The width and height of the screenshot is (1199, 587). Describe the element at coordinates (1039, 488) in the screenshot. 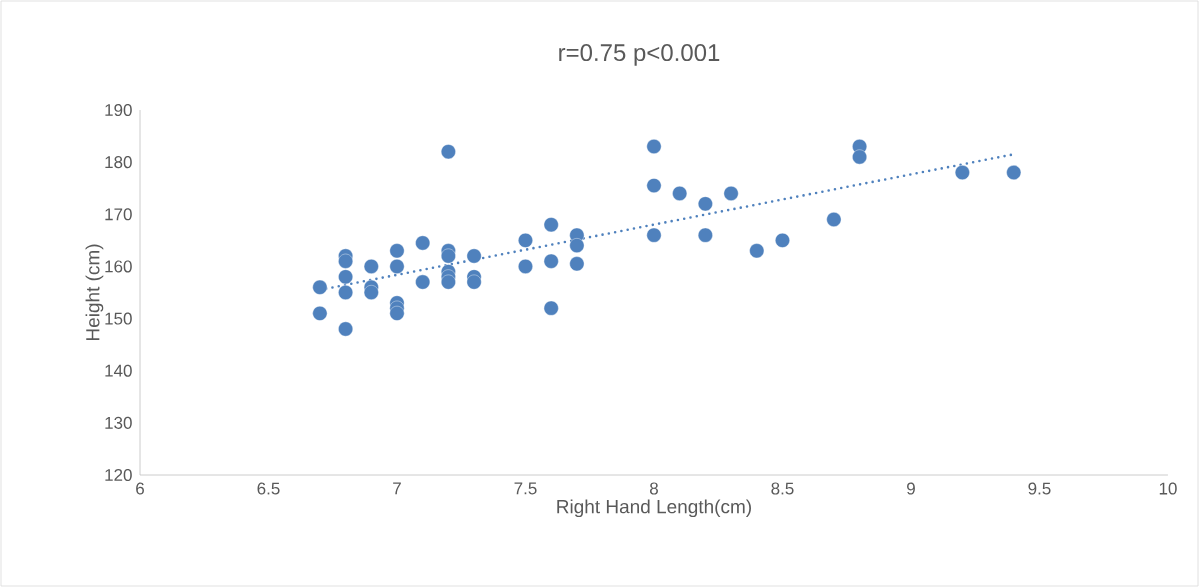

I see `x-tick-label: 9.5` at that location.